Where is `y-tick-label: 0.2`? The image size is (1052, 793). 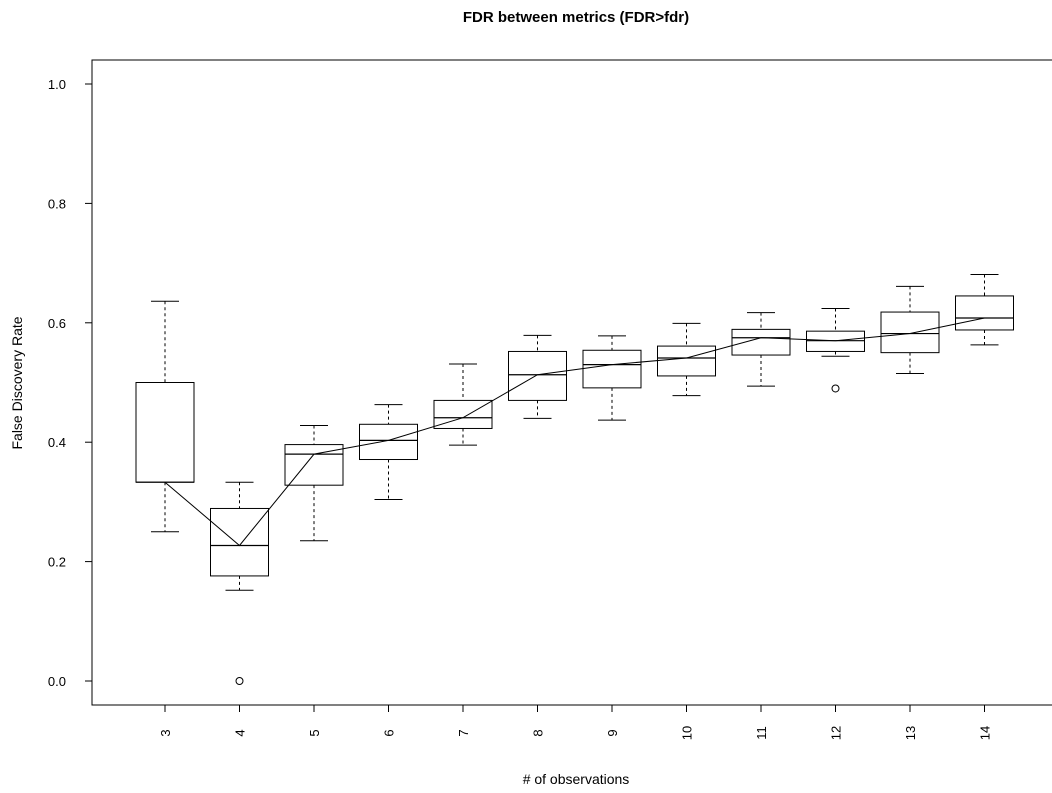
y-tick-label: 0.2 is located at coordinates (57, 562).